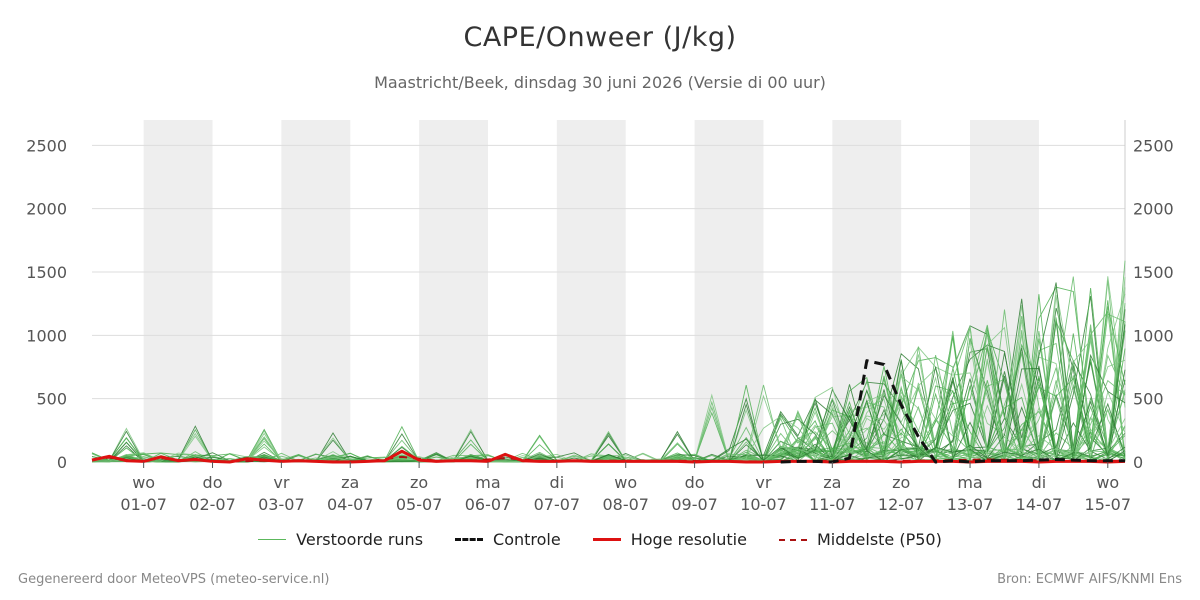 The image size is (1200, 600). What do you see at coordinates (557, 482) in the screenshot?
I see `x-tick-day-6: di` at bounding box center [557, 482].